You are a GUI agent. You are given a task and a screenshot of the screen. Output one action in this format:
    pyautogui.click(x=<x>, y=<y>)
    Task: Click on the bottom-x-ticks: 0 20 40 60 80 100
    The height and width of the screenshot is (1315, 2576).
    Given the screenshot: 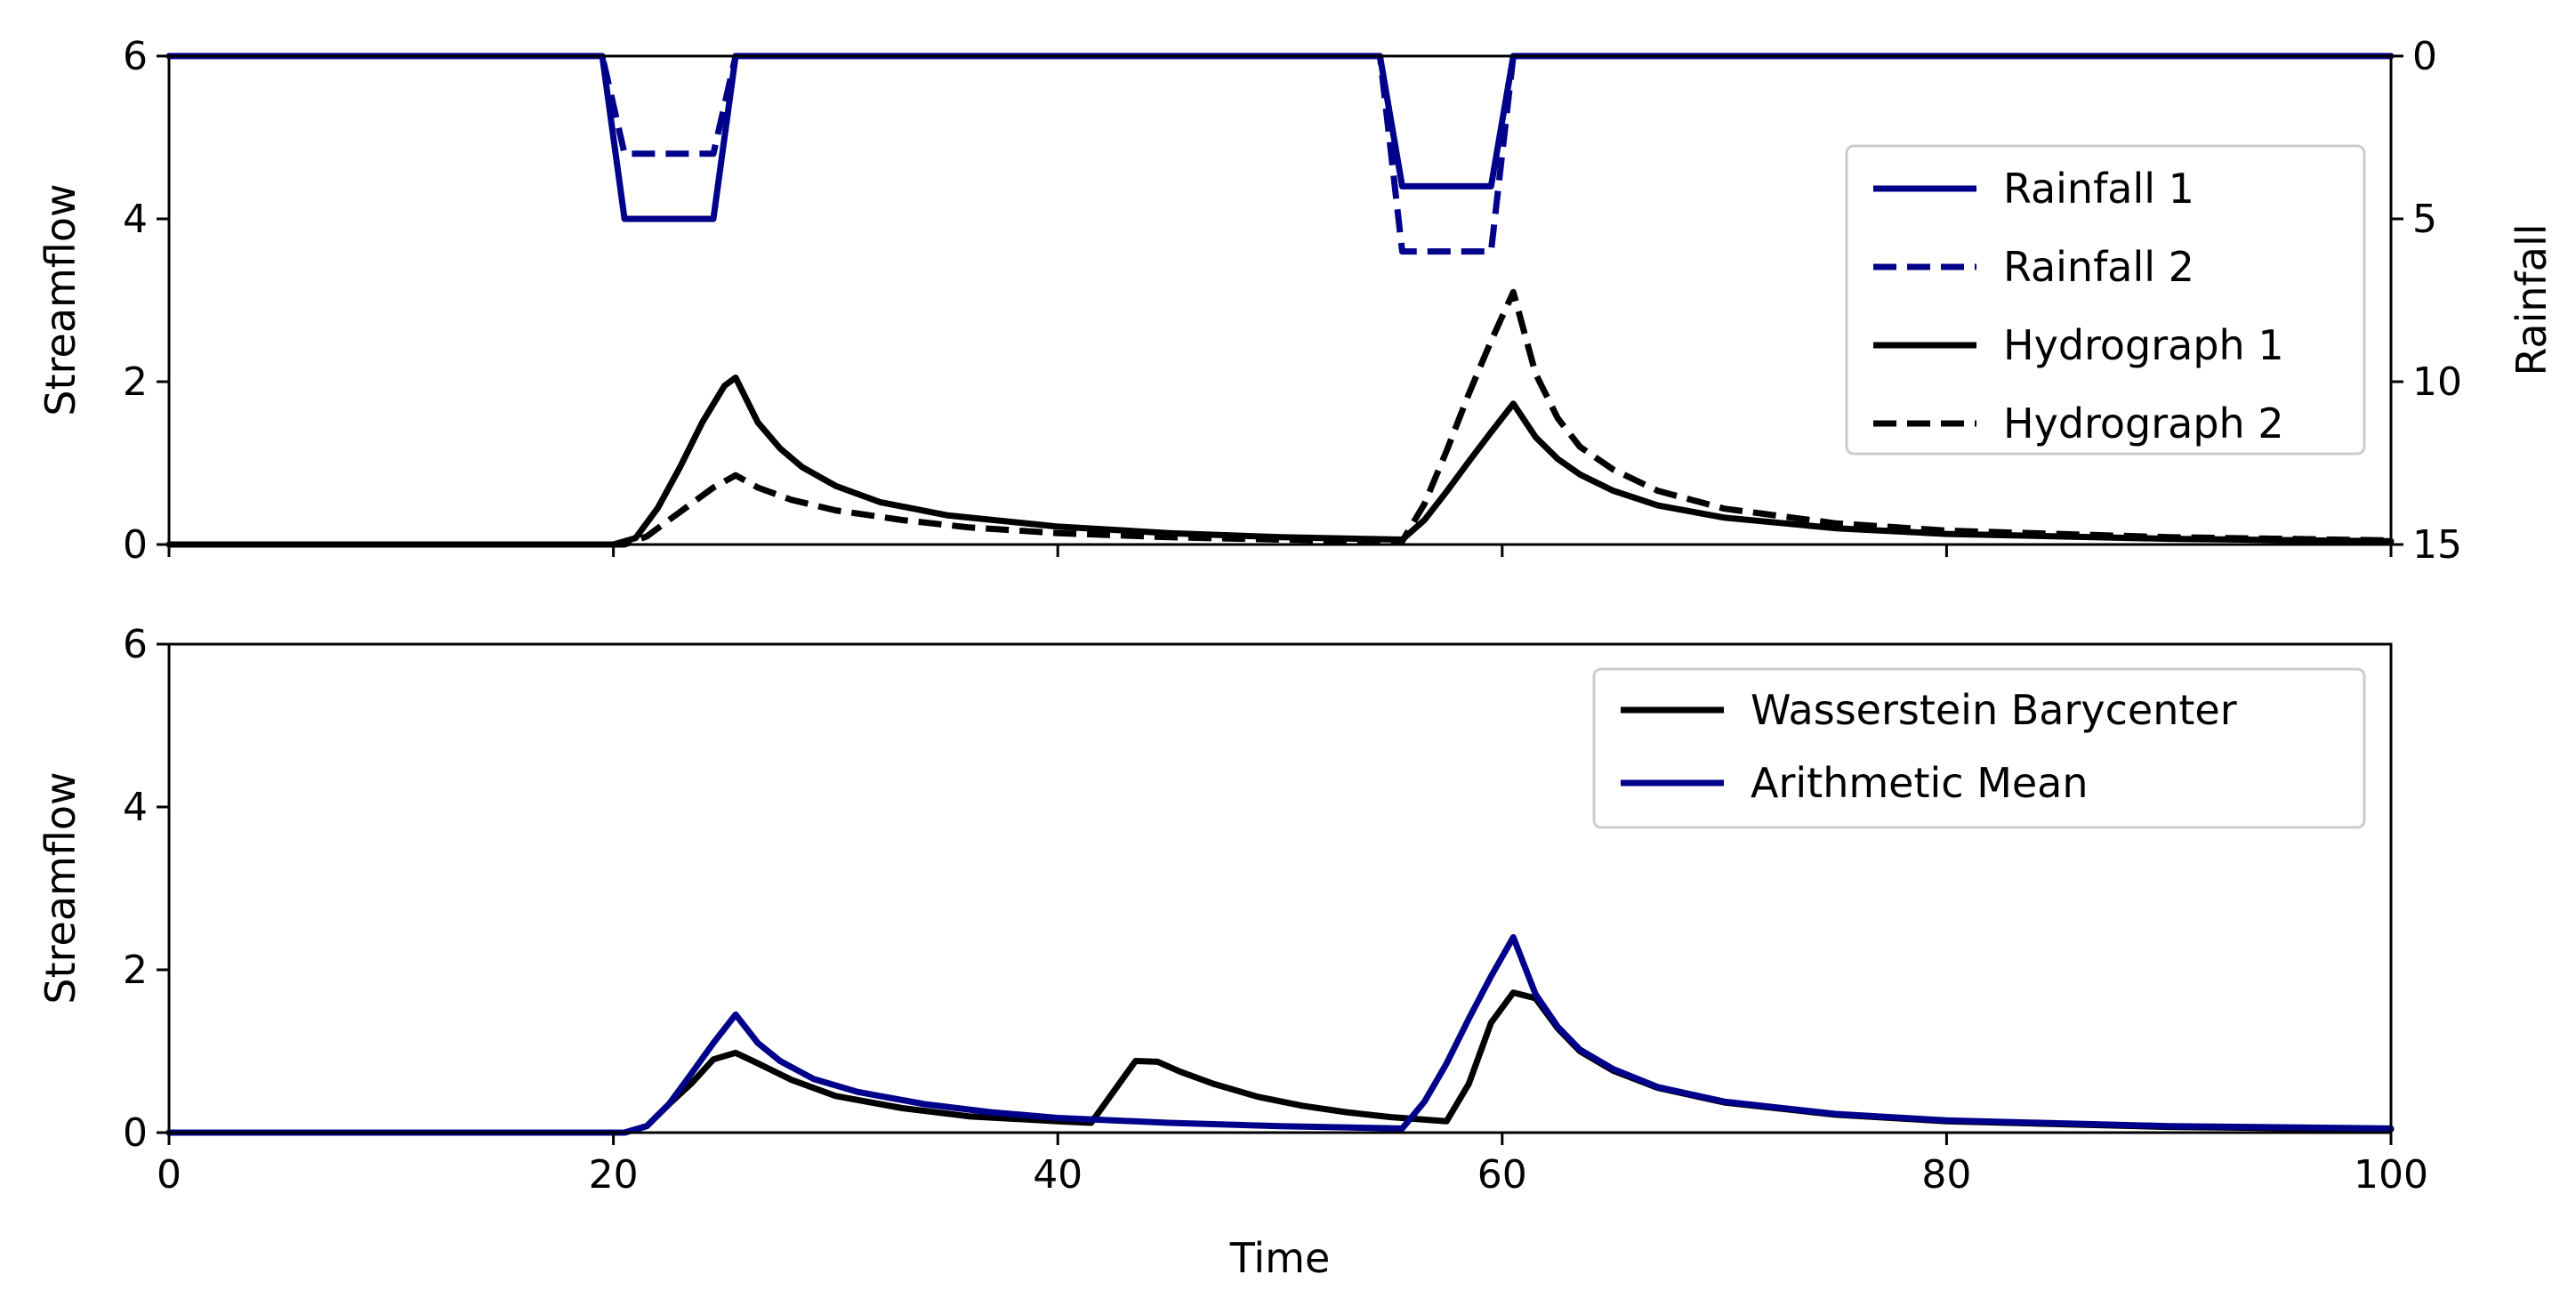 What is the action you would take?
    pyautogui.click(x=1292, y=1165)
    